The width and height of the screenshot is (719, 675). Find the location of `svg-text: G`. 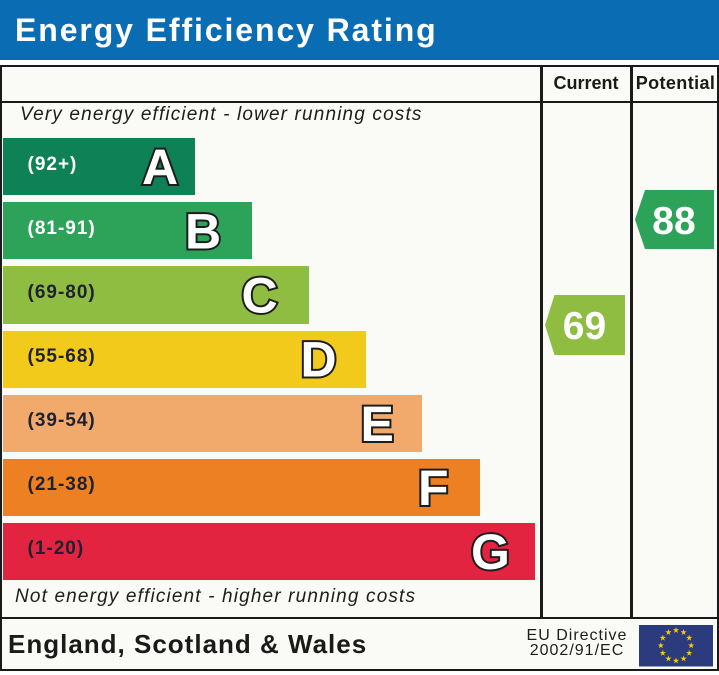

svg-text: G is located at coordinates (490, 552).